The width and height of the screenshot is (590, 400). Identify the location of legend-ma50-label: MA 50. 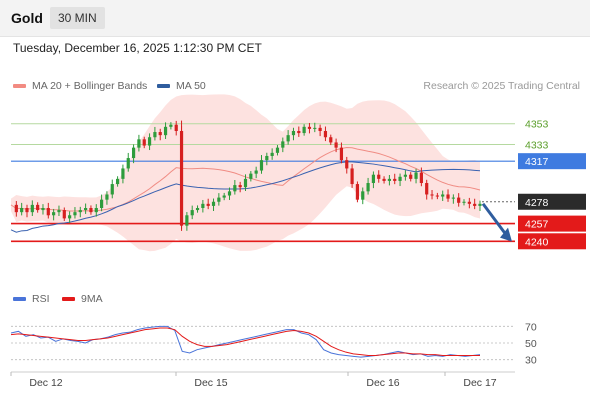
(191, 86).